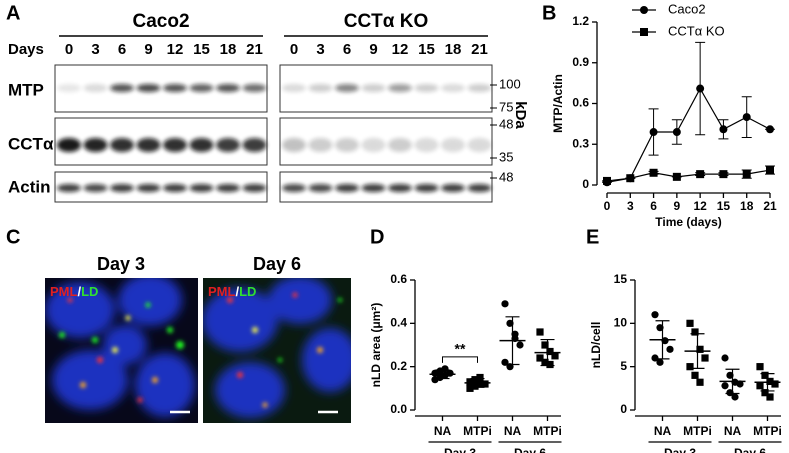  Describe the element at coordinates (621, 279) in the screenshot. I see `y-tick-label: 15` at that location.